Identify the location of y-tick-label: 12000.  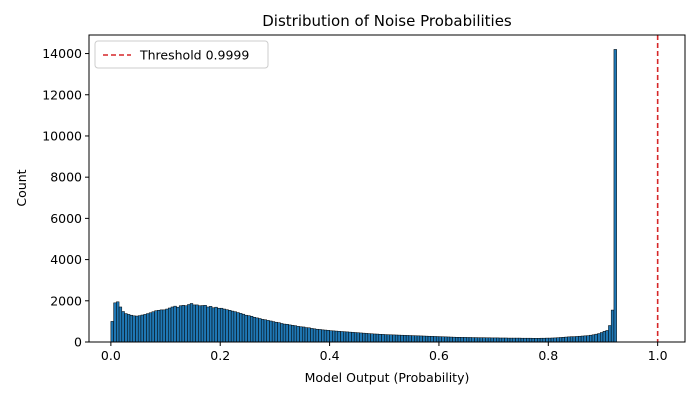
(62, 94).